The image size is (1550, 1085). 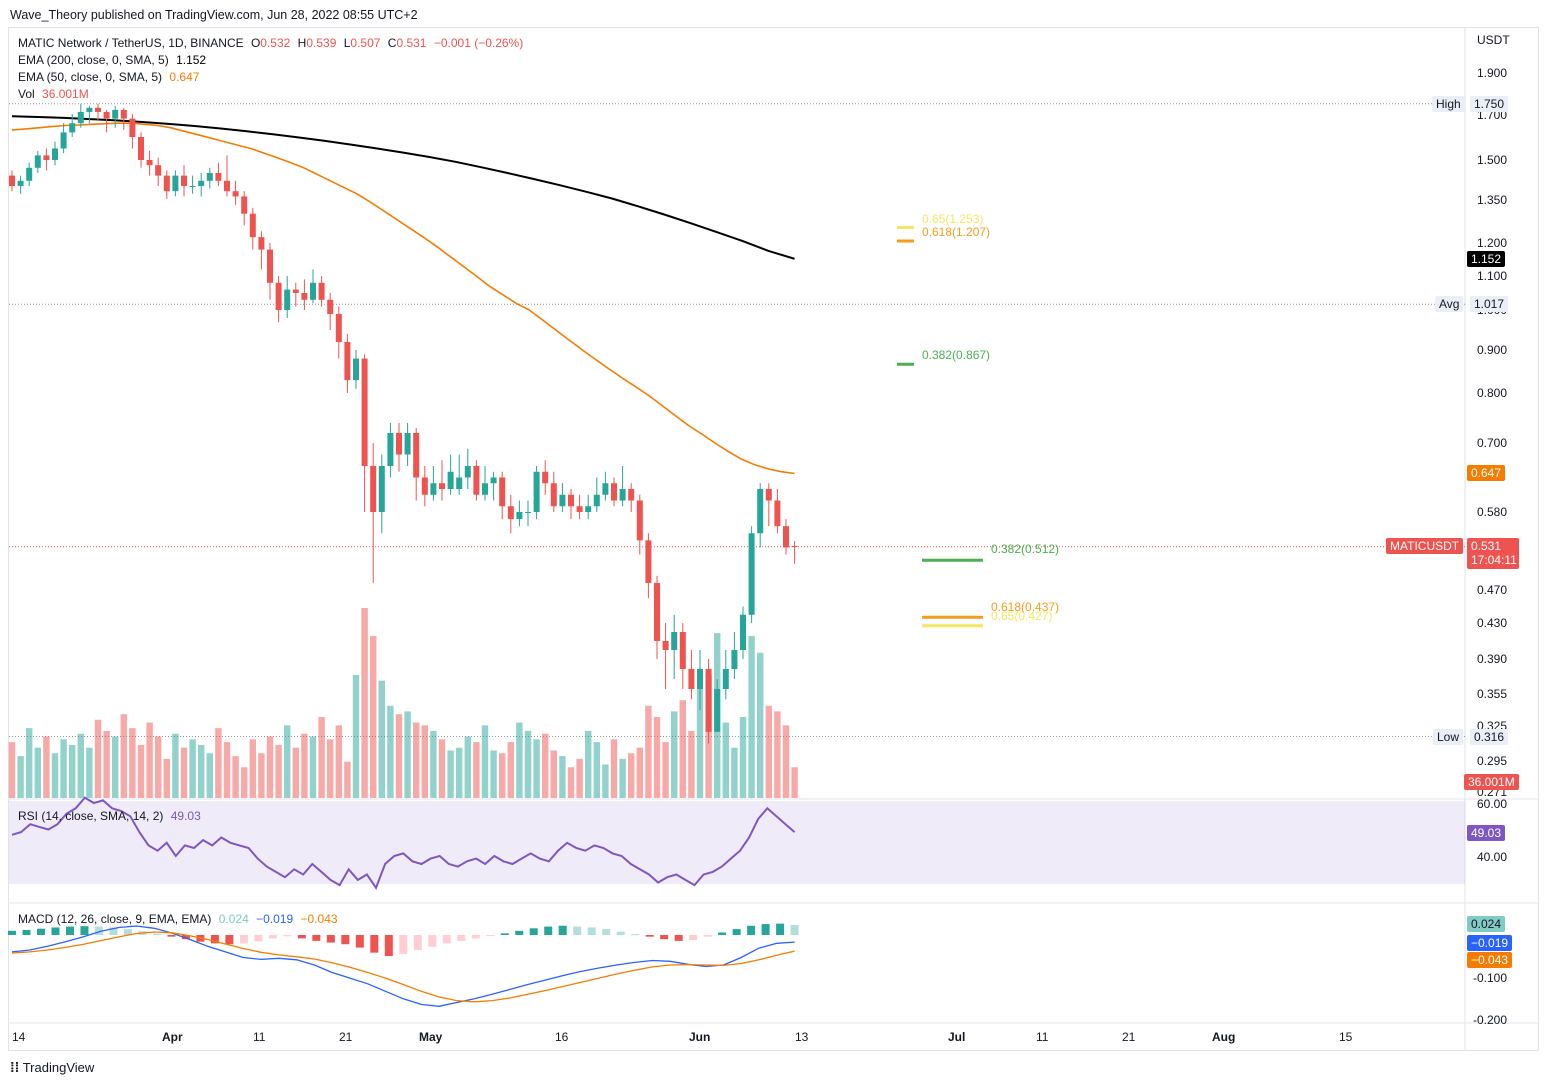 What do you see at coordinates (172, 1037) in the screenshot?
I see `x-tick: Apr` at bounding box center [172, 1037].